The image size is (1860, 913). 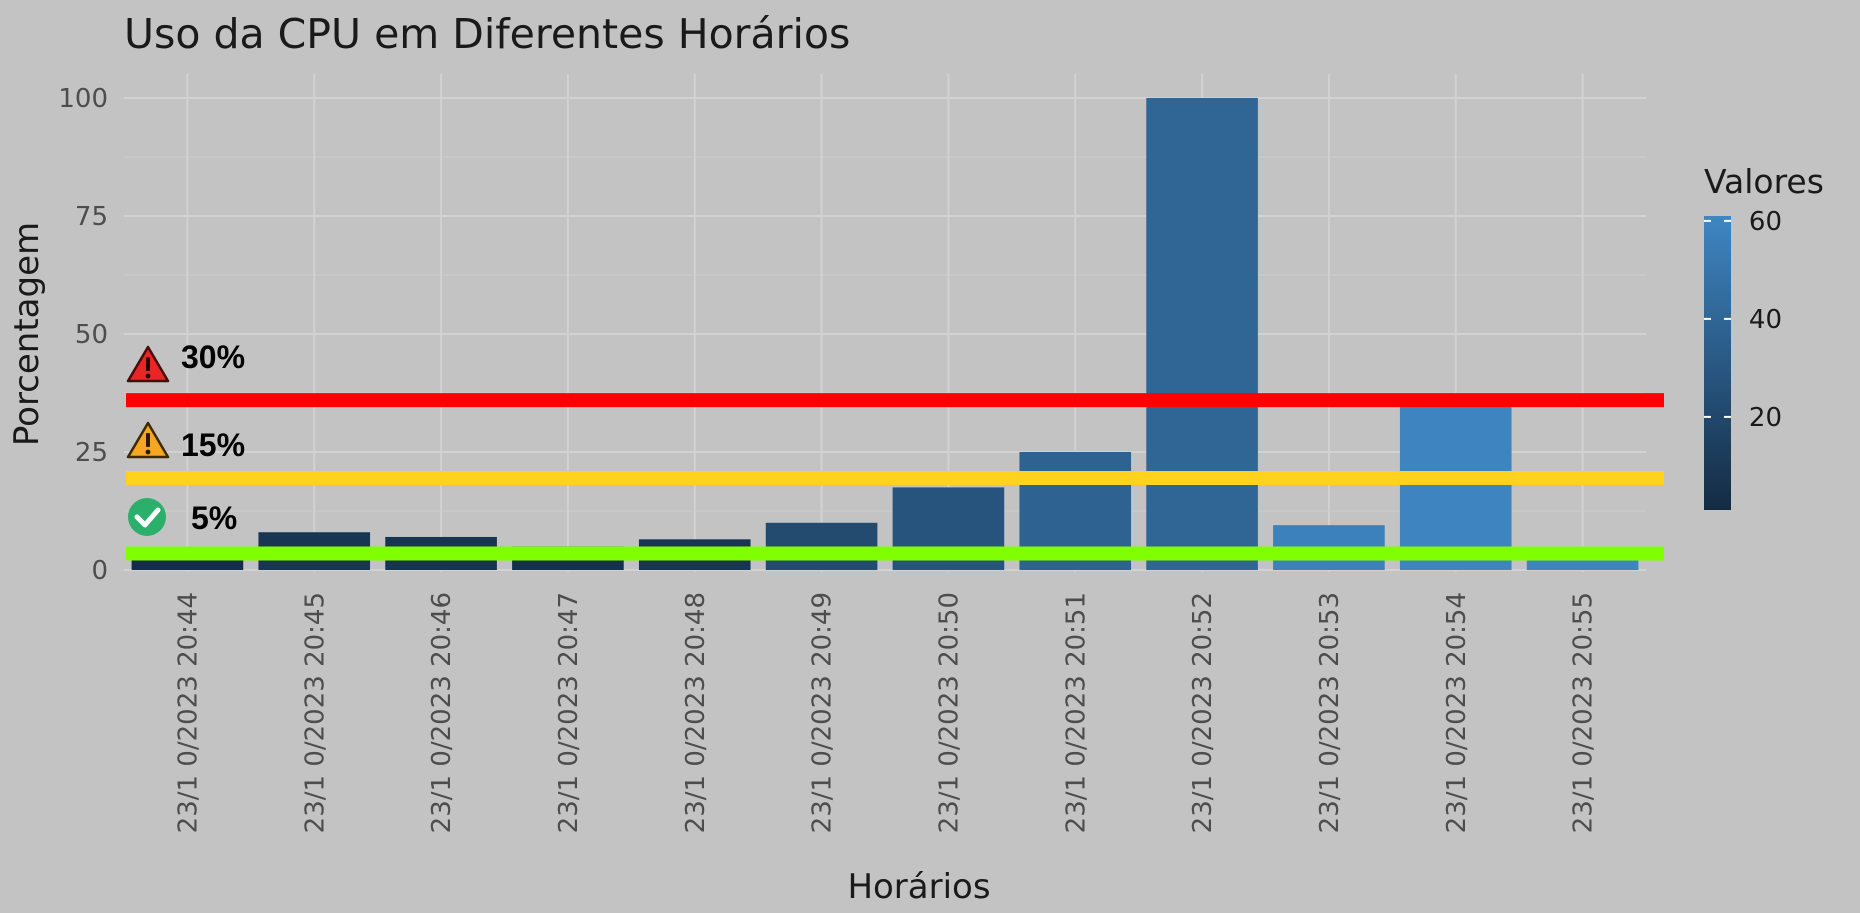 I want to click on threshold-label: 30%, so click(x=213, y=357).